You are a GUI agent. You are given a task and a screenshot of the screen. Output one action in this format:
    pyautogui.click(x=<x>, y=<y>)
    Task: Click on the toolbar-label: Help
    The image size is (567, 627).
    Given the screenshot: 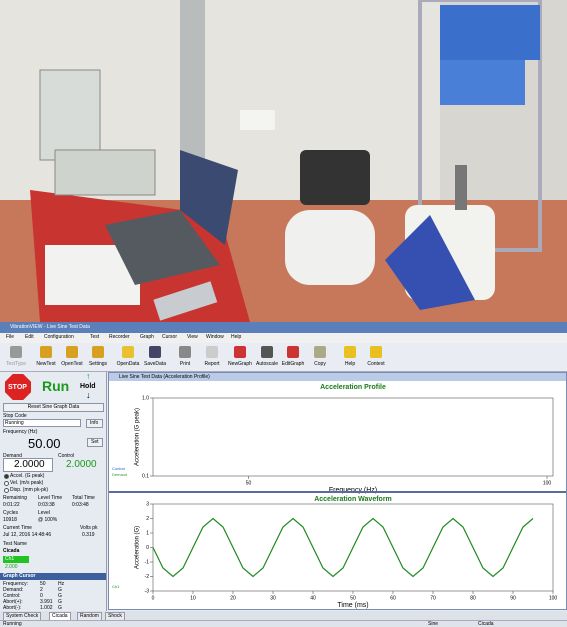 What is the action you would take?
    pyautogui.click(x=350, y=364)
    